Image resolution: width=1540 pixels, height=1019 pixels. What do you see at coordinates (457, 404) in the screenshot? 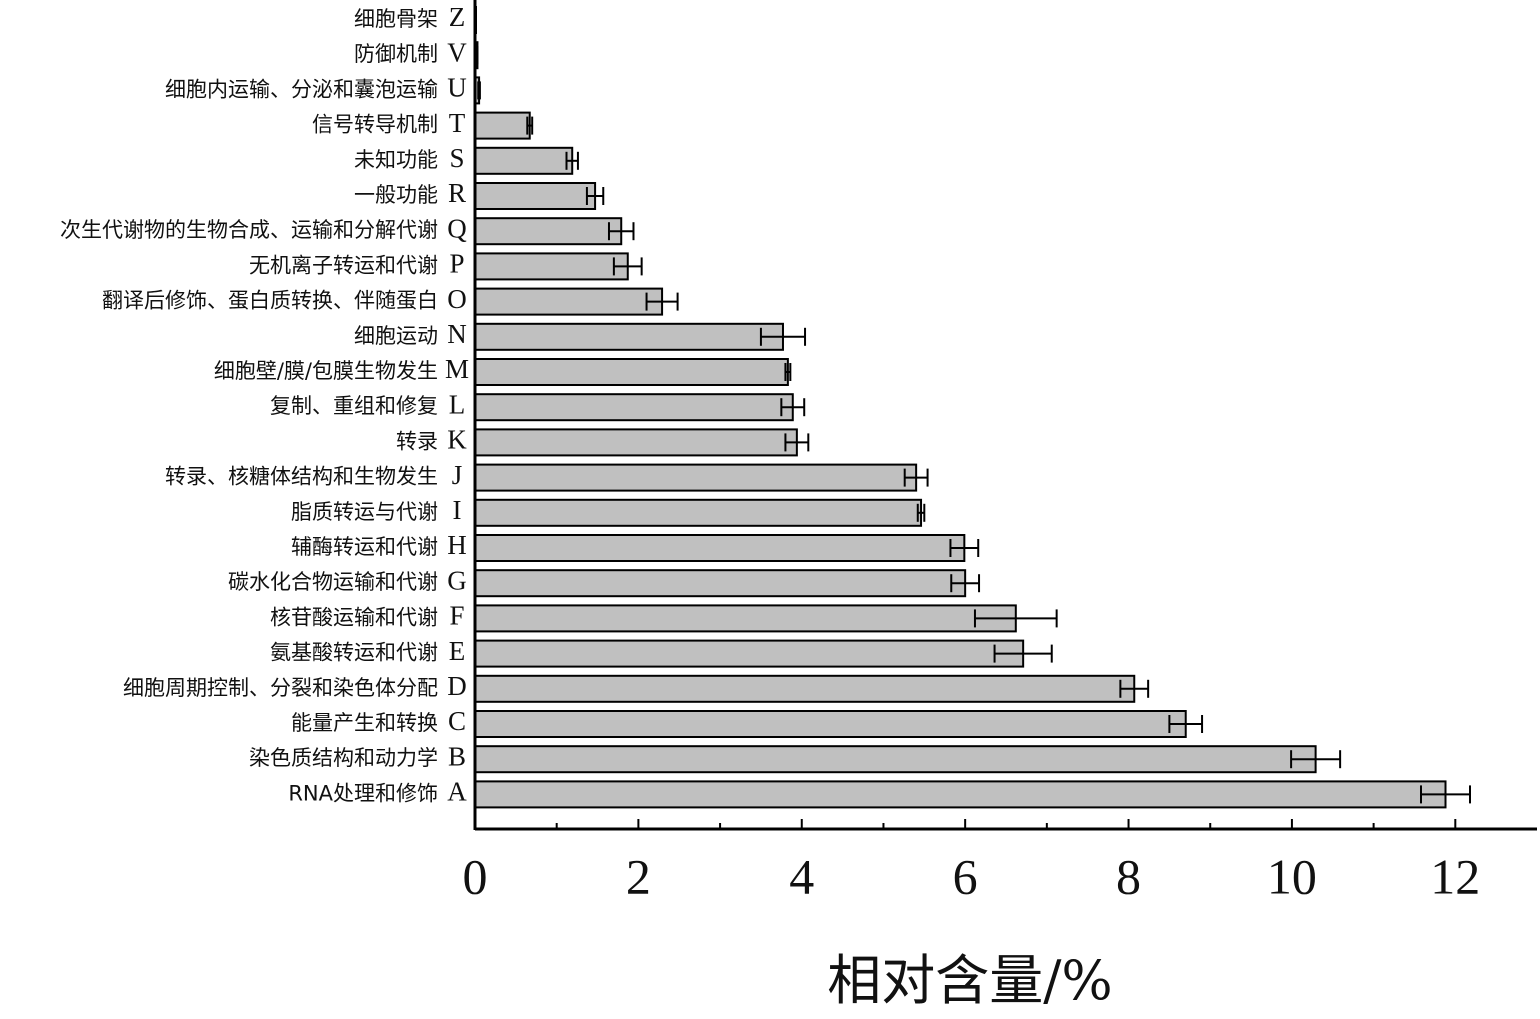
I see `category-code: L` at bounding box center [457, 404].